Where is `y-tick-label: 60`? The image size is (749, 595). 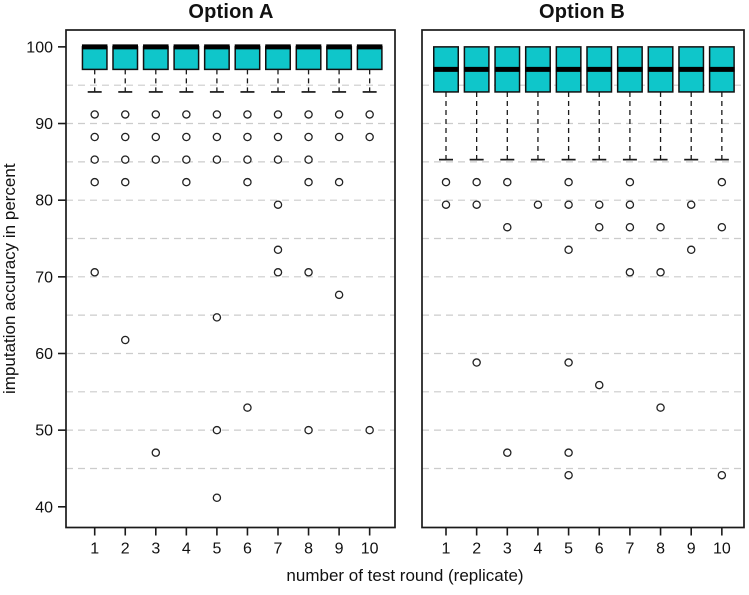 y-tick-label: 60 is located at coordinates (44, 354).